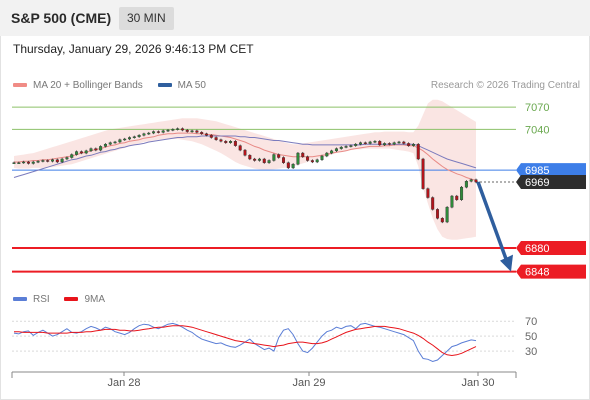 This screenshot has width=590, height=400. What do you see at coordinates (537, 130) in the screenshot?
I see `price-label-7040: 7040` at bounding box center [537, 130].